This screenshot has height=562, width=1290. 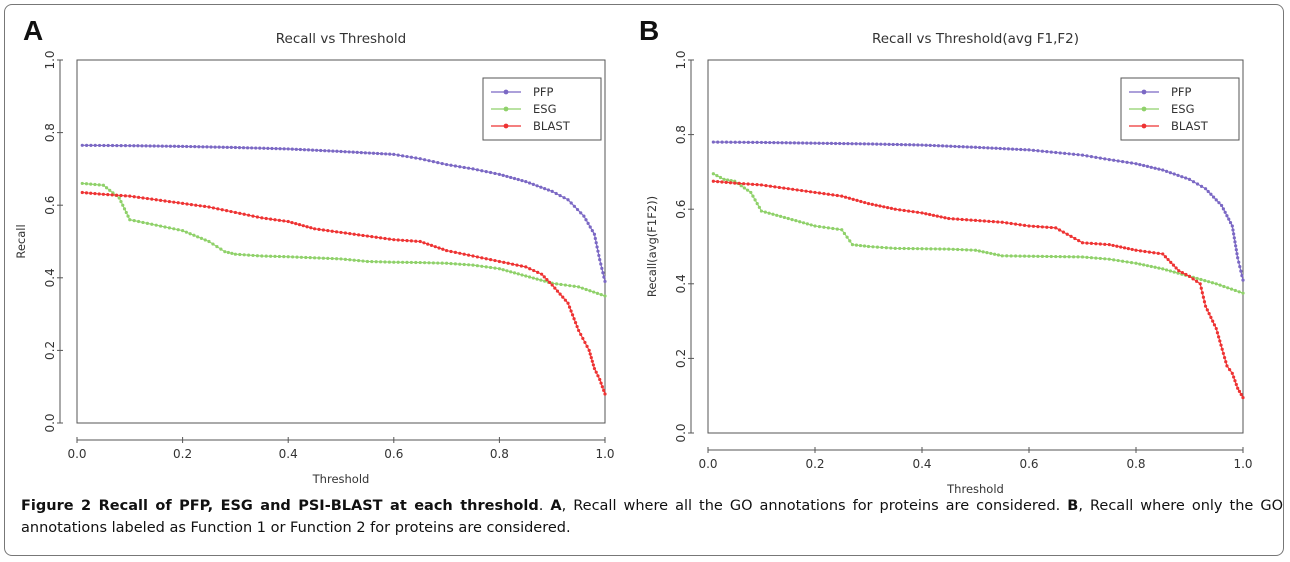 What do you see at coordinates (56, 506) in the screenshot?
I see `caption-label: Figure 2` at bounding box center [56, 506].